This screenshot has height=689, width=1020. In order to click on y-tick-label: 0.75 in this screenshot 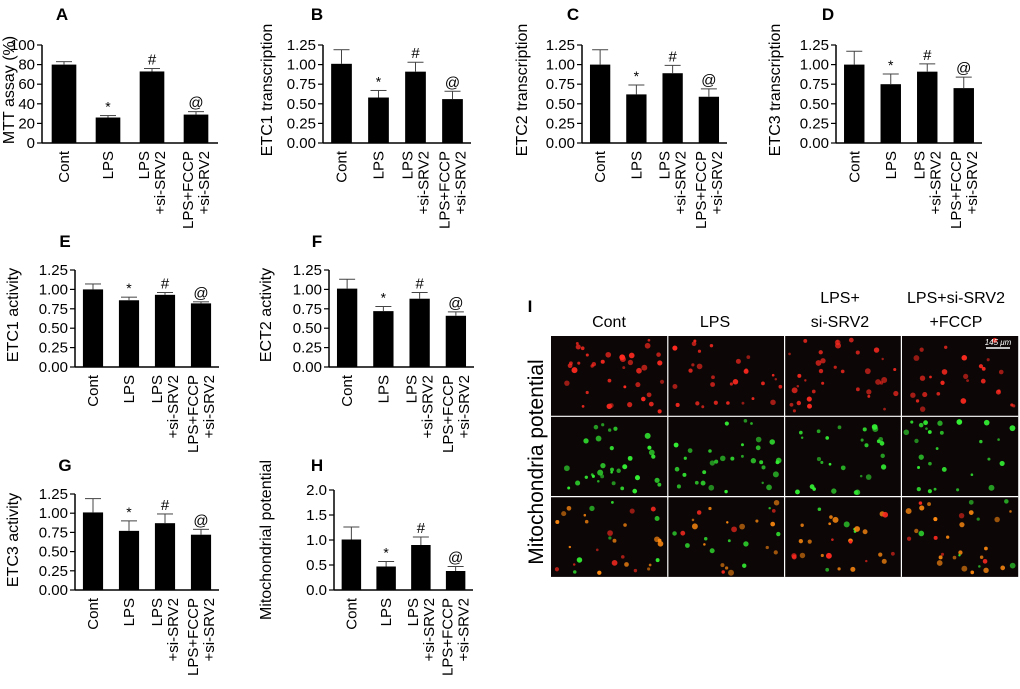, I will do `click(53, 309)`.